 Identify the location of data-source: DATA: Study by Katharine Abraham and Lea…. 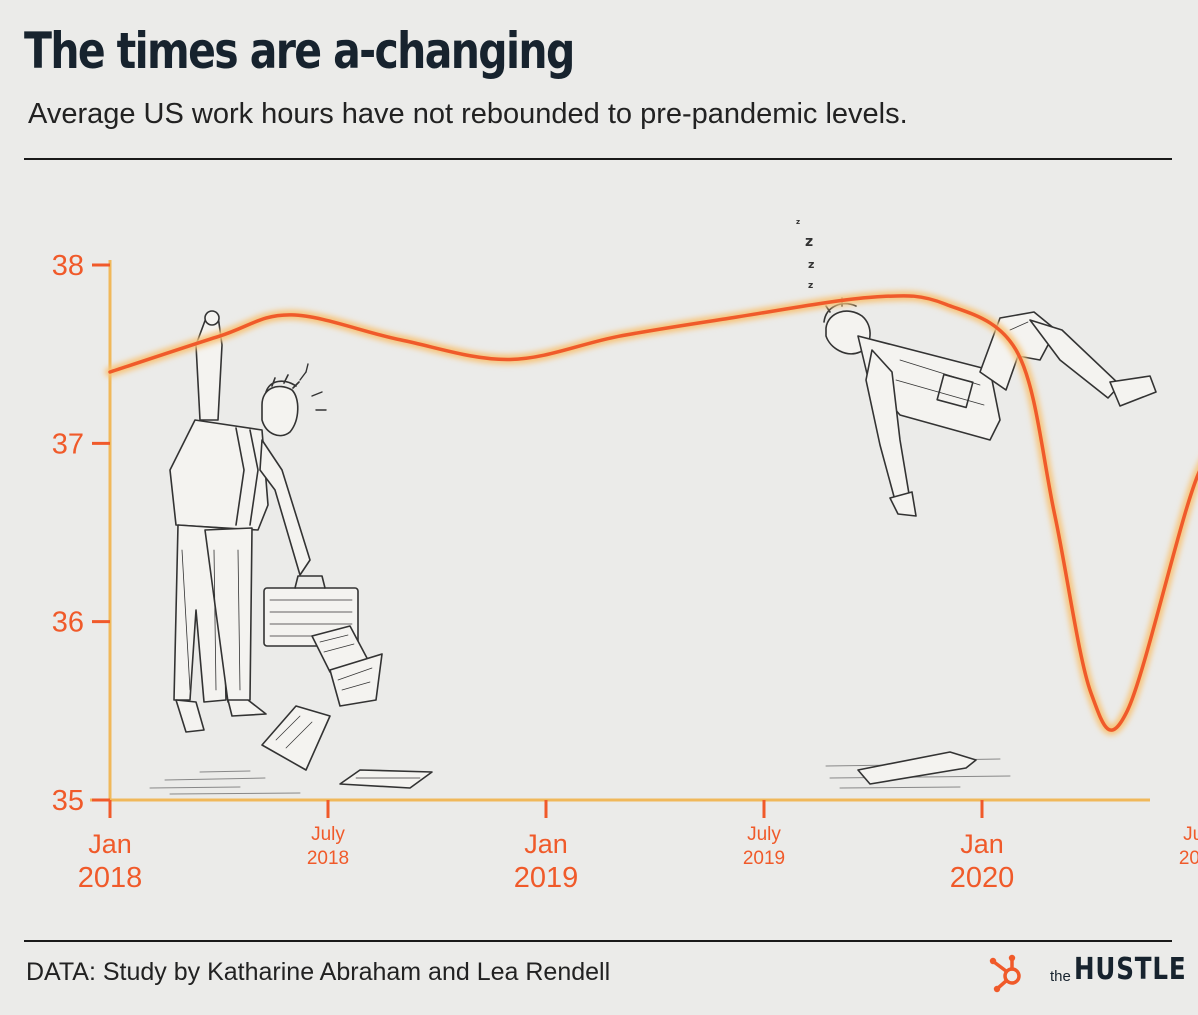
(318, 972).